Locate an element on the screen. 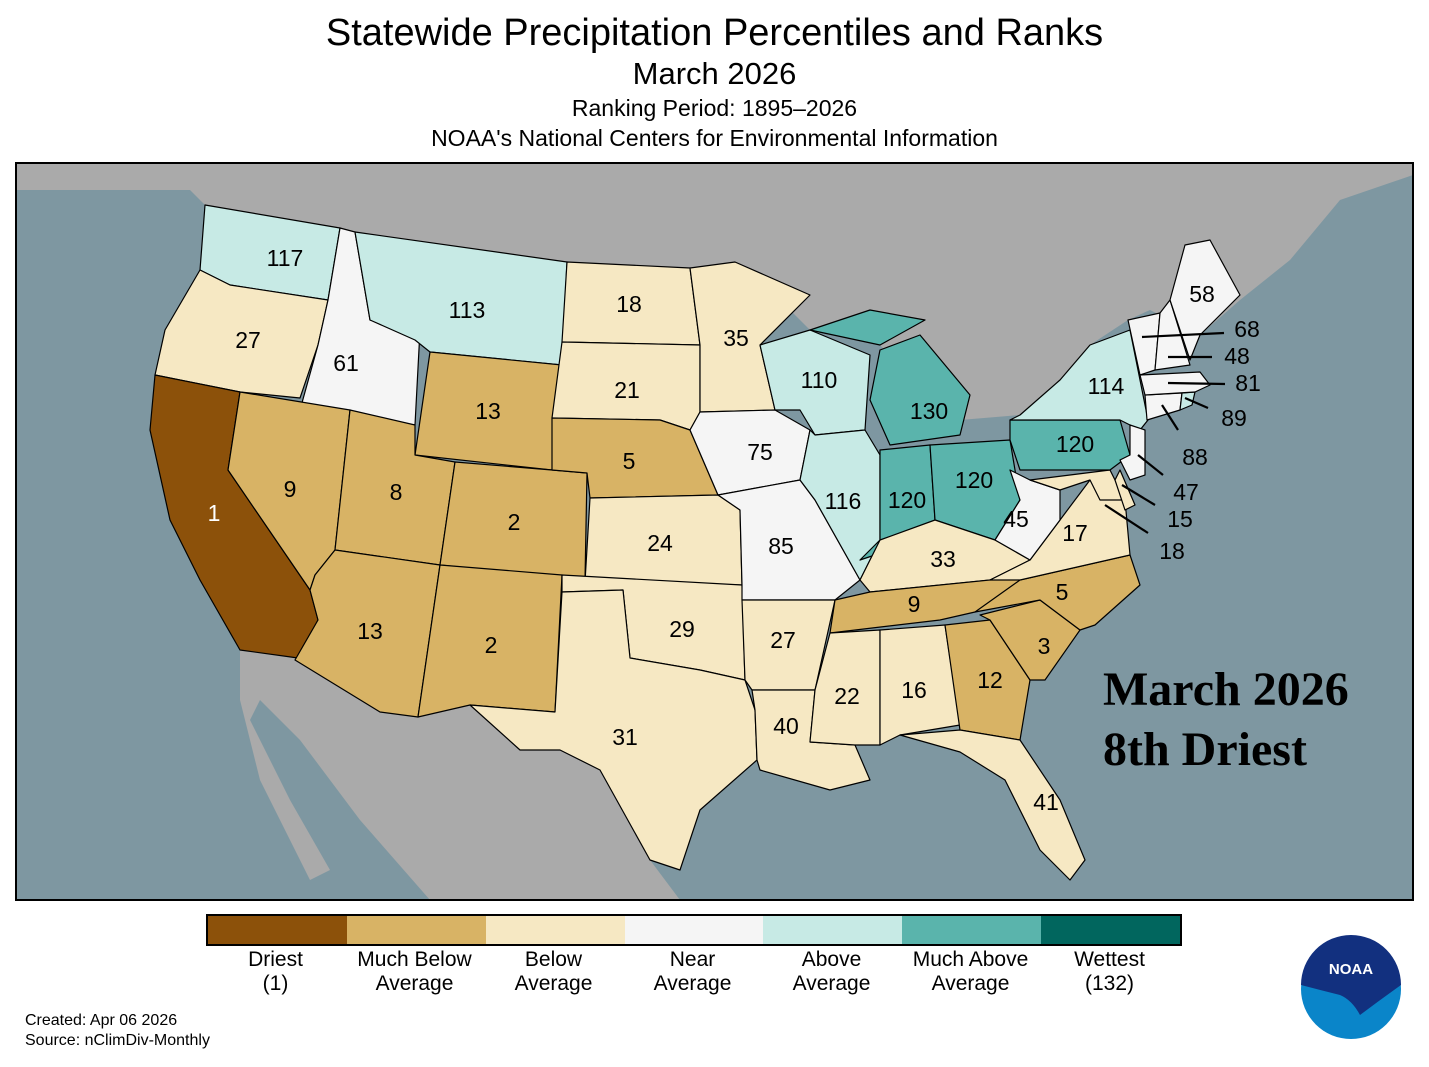 The width and height of the screenshot is (1429, 1067). state-michigan-lower is located at coordinates (920, 390).